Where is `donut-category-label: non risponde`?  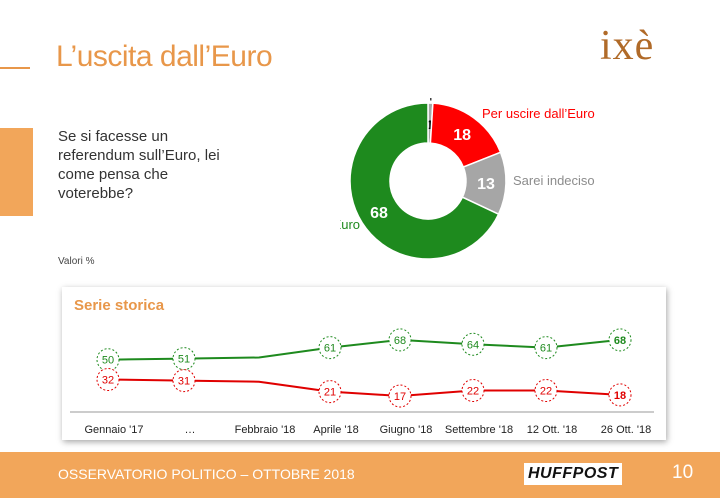
donut-category-label: non risponde is located at coordinates (427, 99).